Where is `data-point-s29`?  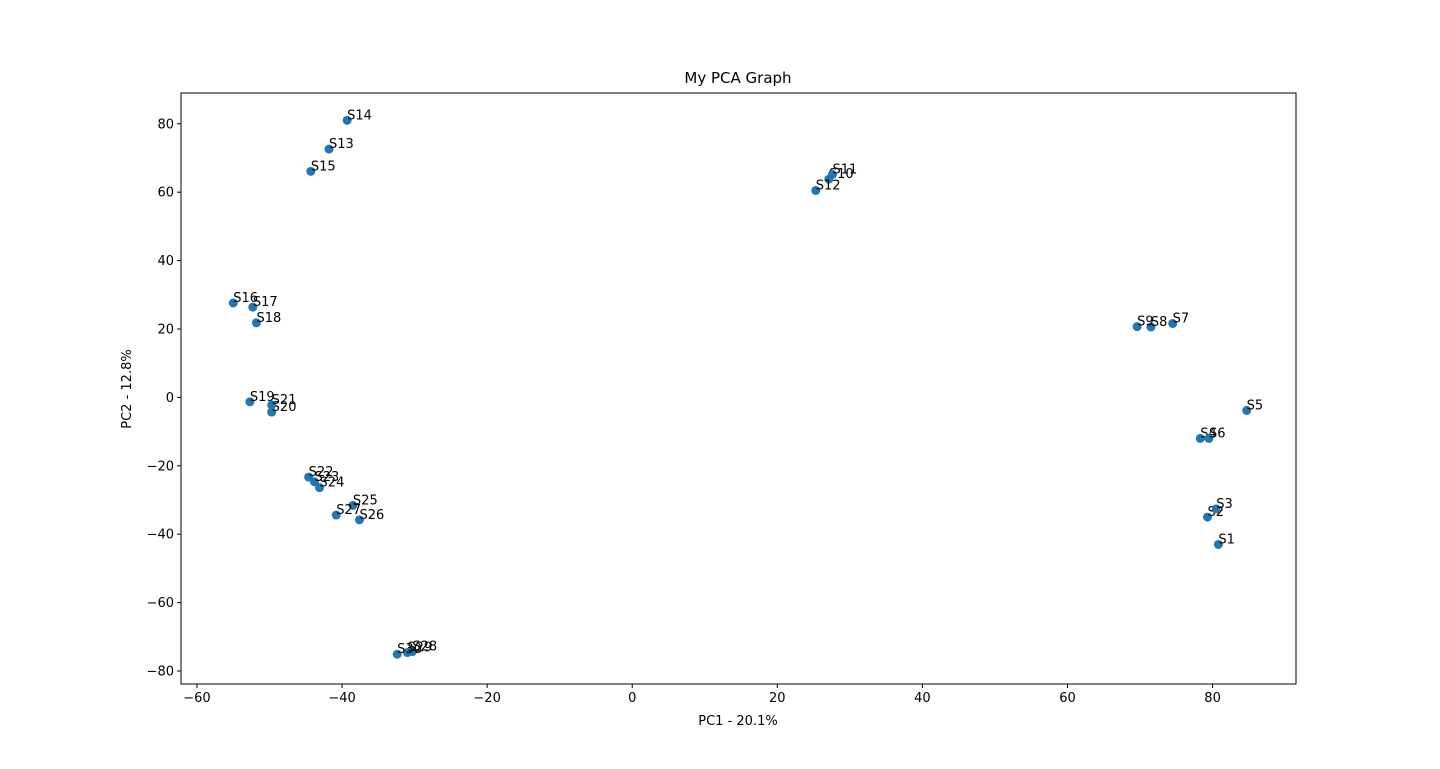
data-point-s29 is located at coordinates (407, 653).